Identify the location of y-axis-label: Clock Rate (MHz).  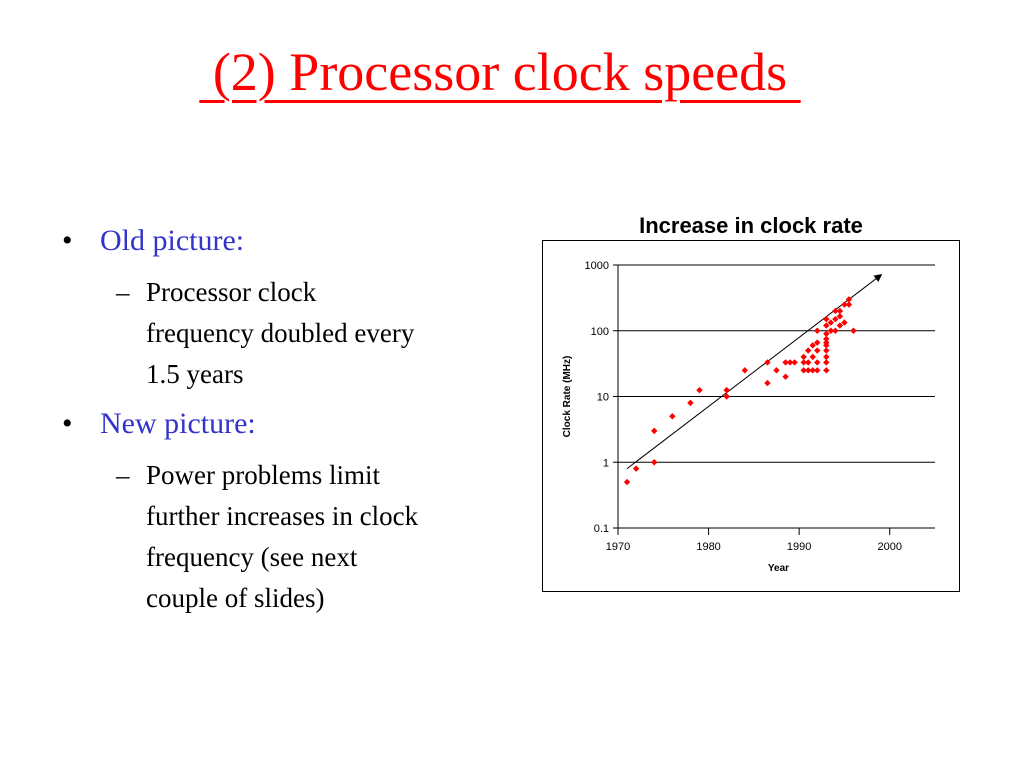
(567, 397).